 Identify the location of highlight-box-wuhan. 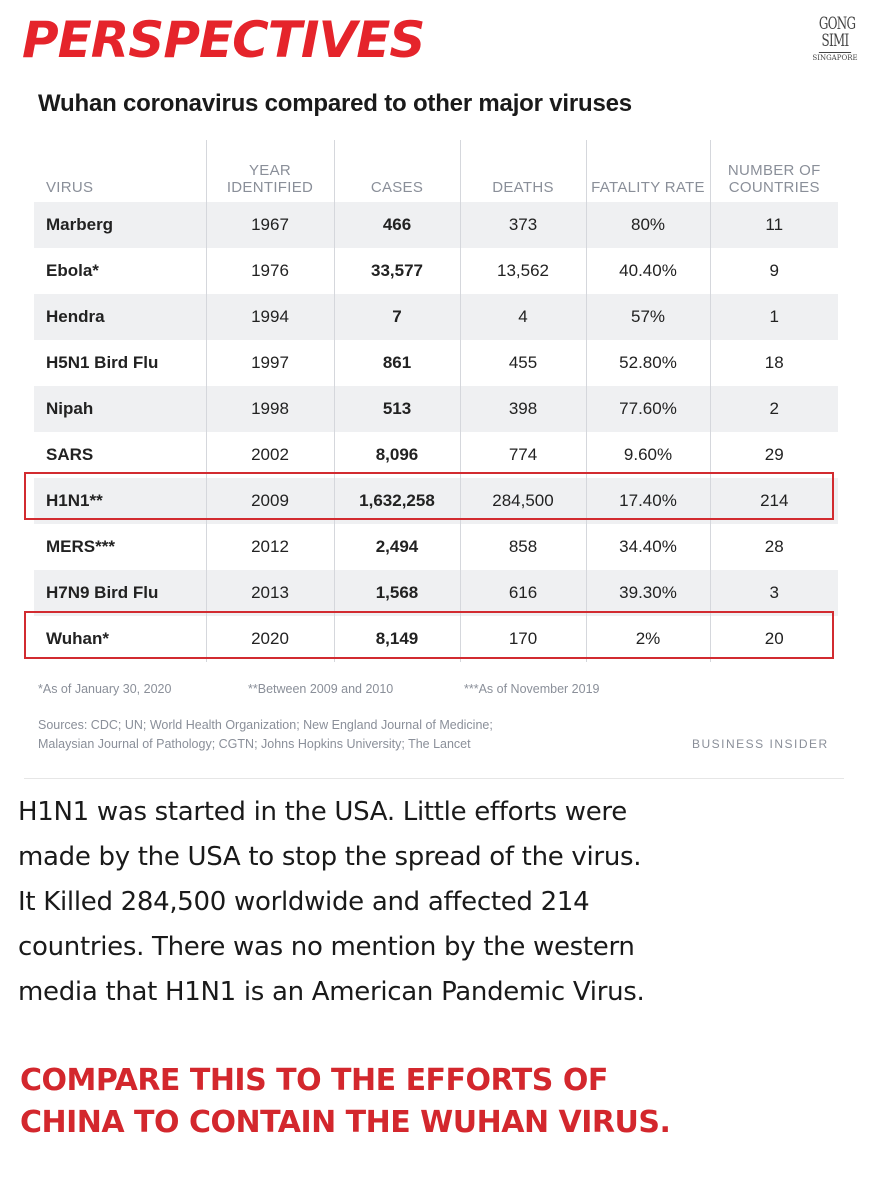
(429, 635).